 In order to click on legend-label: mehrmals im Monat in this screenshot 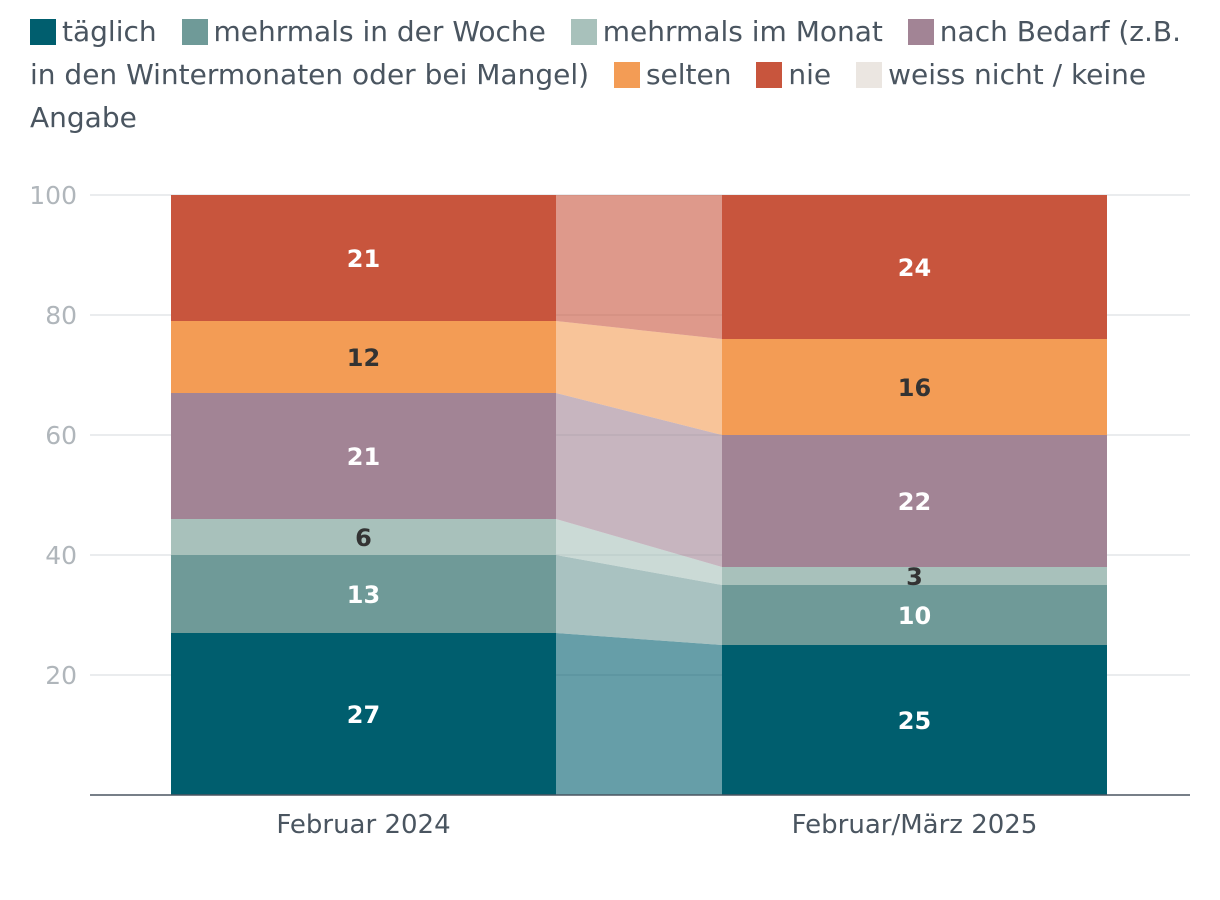, I will do `click(742, 31)`.